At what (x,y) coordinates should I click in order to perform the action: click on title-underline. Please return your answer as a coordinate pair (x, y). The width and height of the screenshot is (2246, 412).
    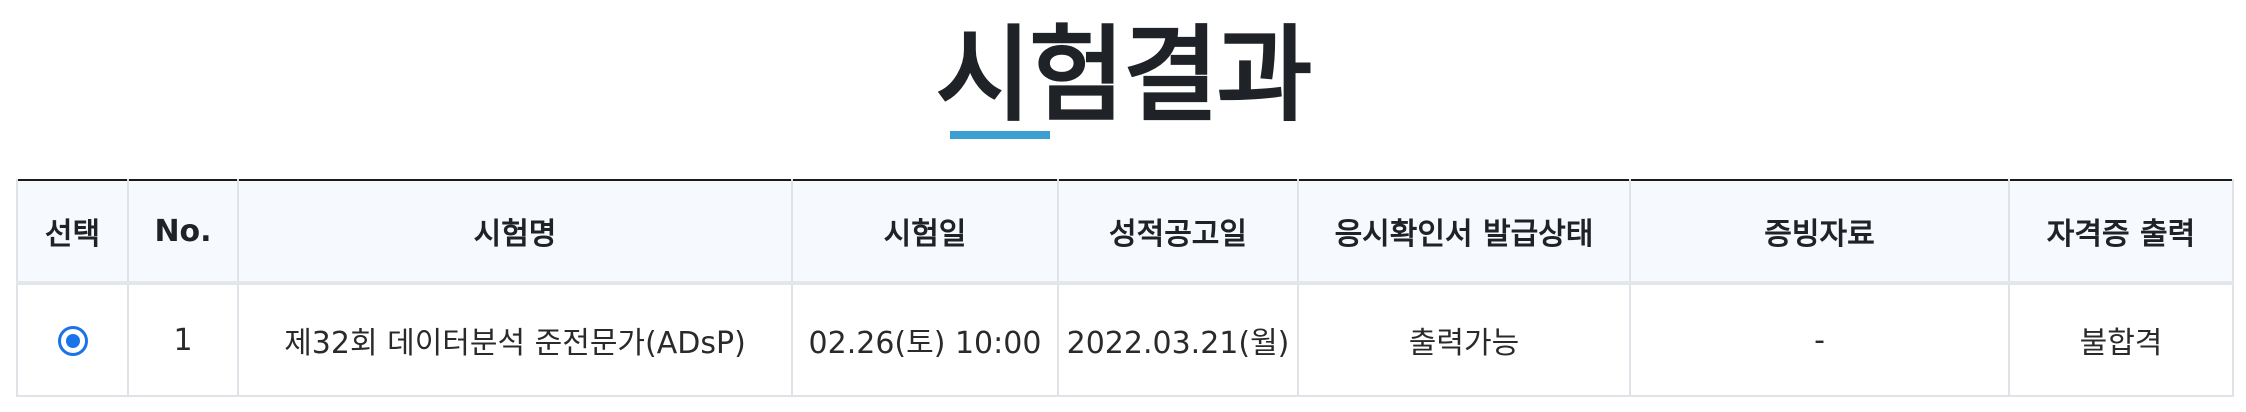
    Looking at the image, I should click on (1000, 135).